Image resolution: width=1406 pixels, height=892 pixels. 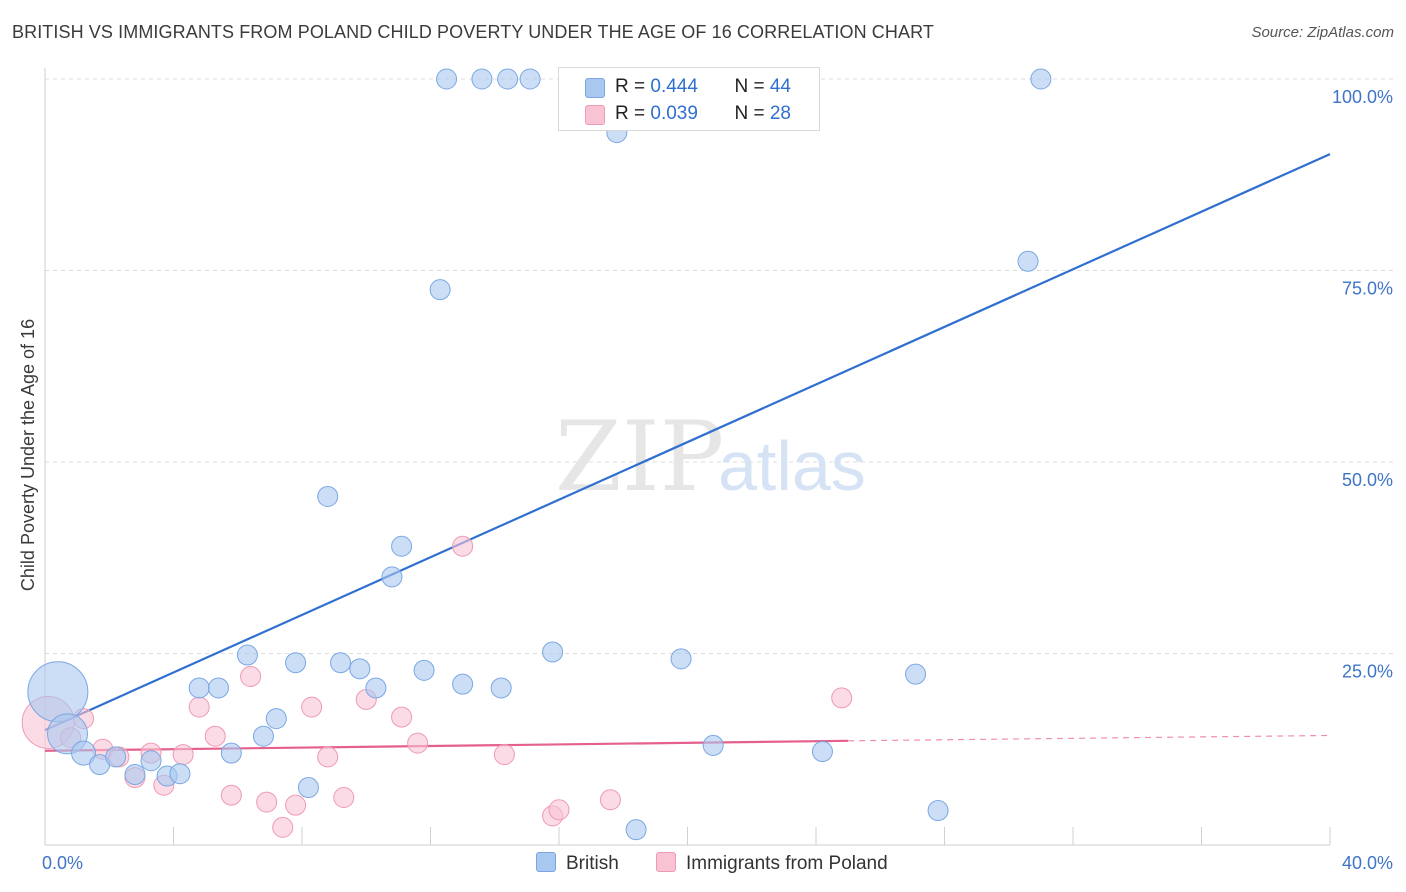 I want to click on y-tick-label: 50.0%, so click(x=1367, y=480).